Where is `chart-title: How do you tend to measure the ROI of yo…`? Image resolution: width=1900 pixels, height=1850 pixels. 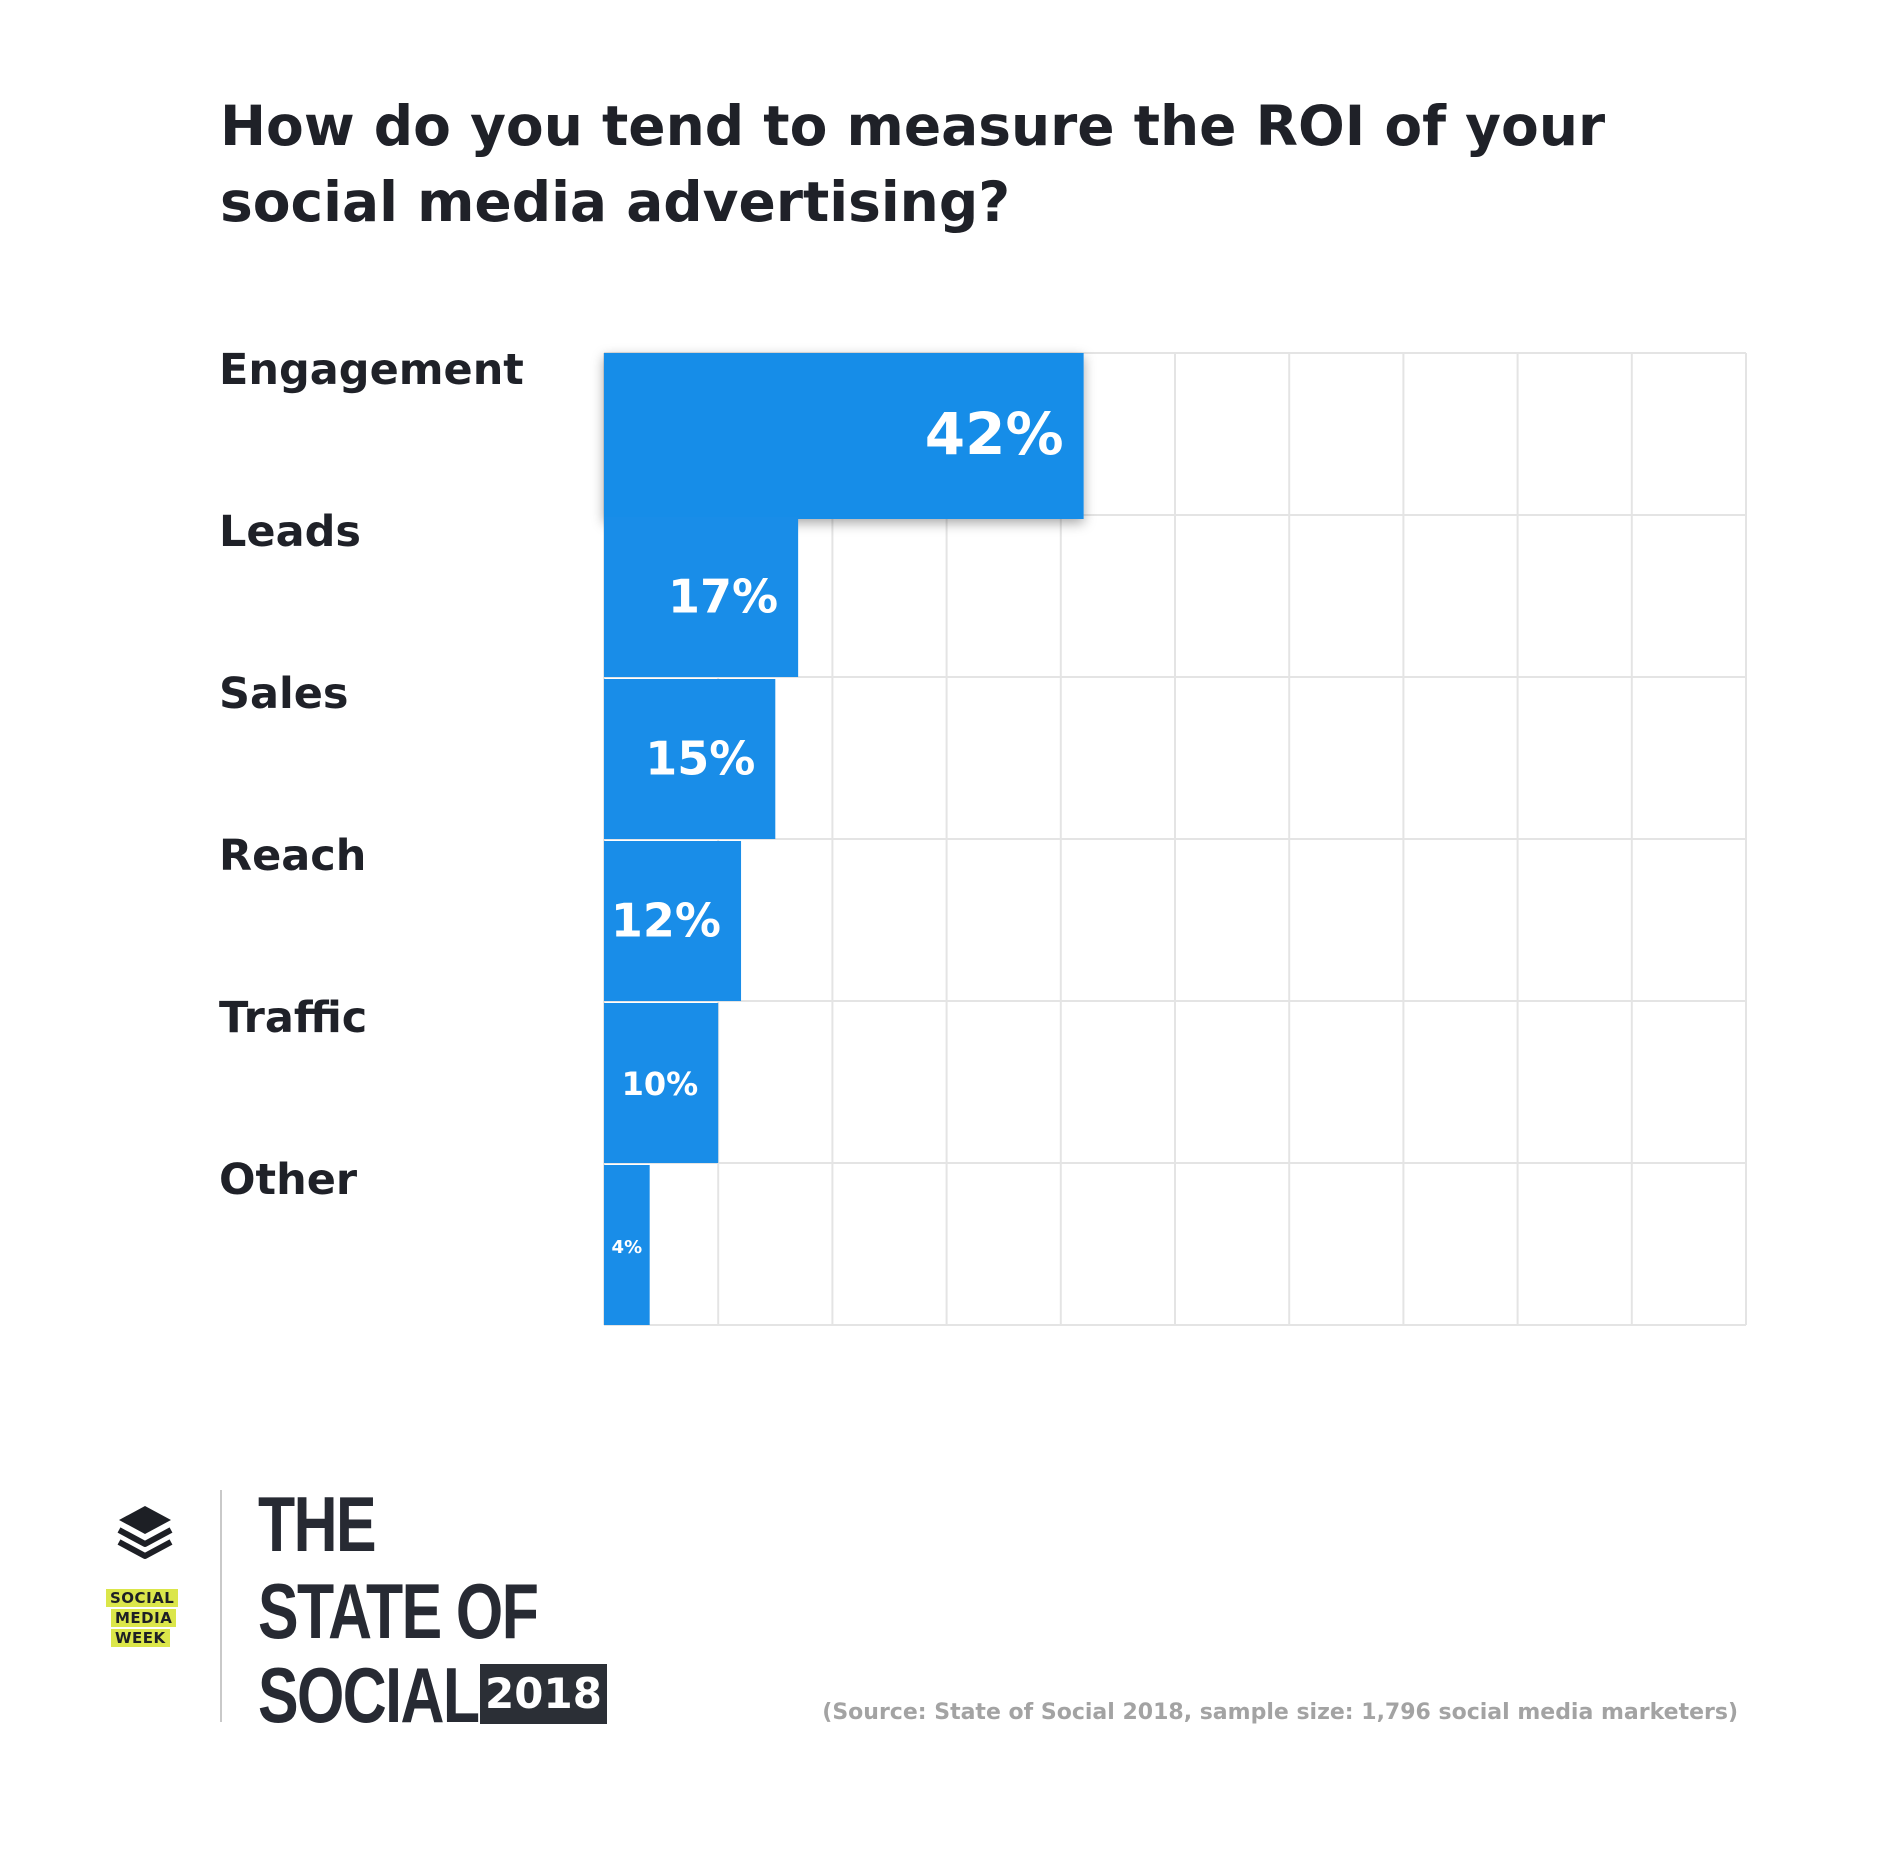 chart-title: How do you tend to measure the ROI of yo… is located at coordinates (913, 164).